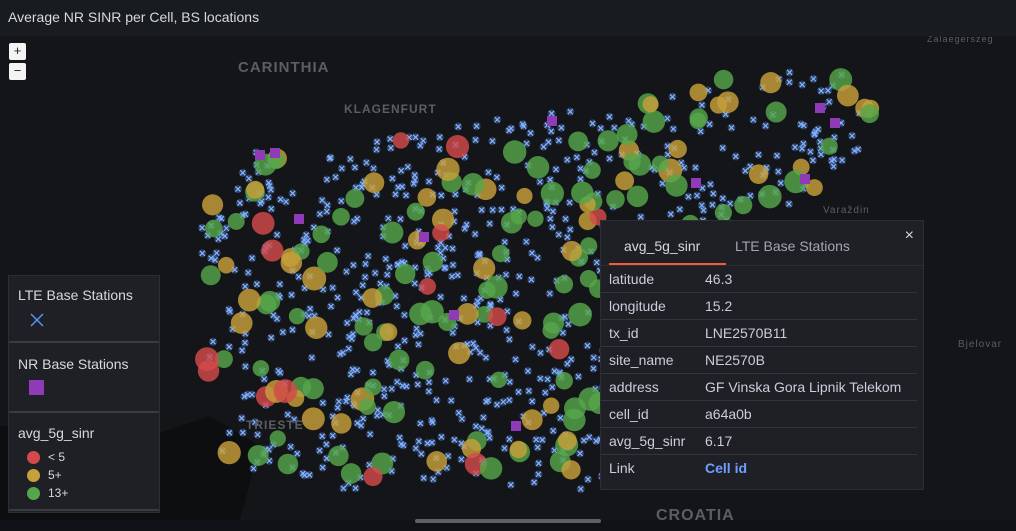  Describe the element at coordinates (719, 306) in the screenshot. I see `row-value: 15.2` at that location.